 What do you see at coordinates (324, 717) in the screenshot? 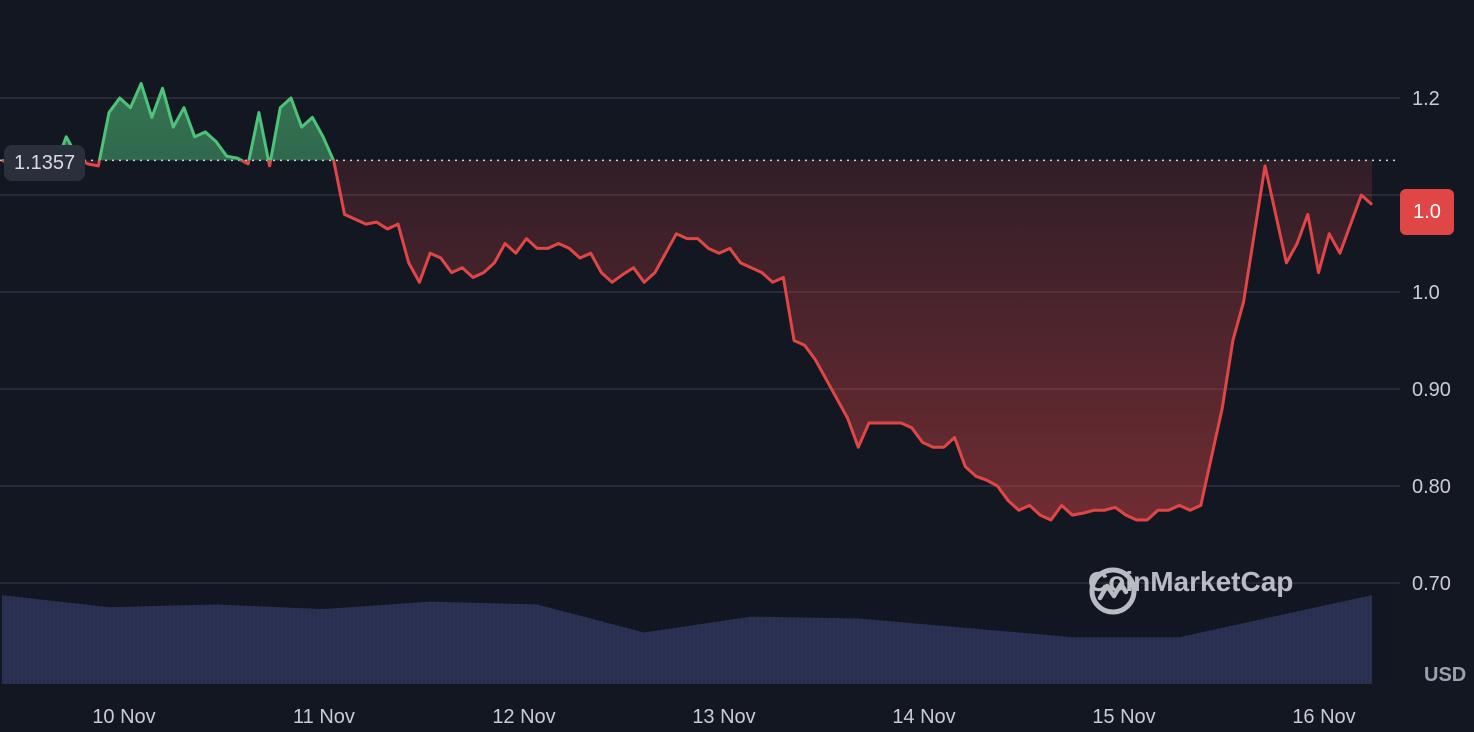
I see `x-tick-label: 11 Nov` at bounding box center [324, 717].